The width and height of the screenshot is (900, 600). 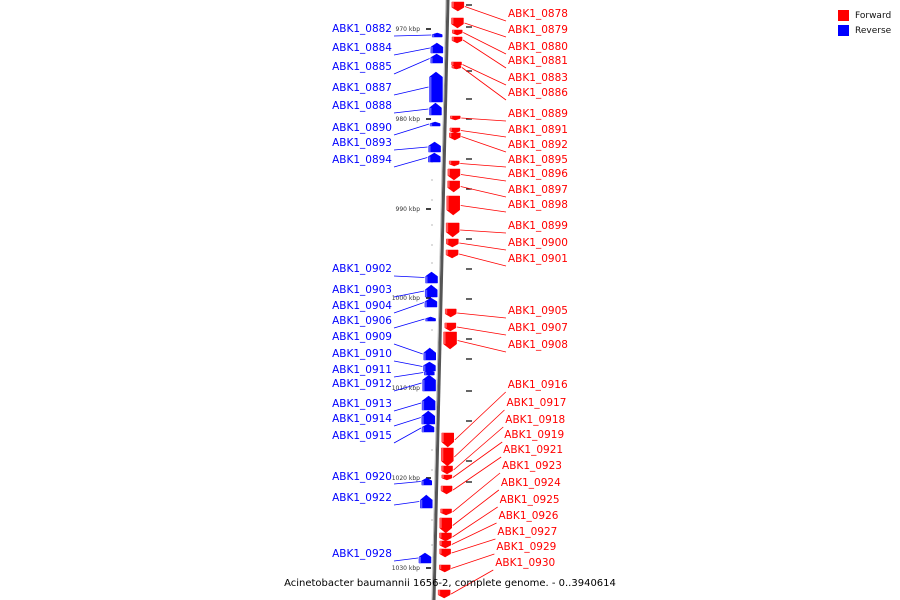 What do you see at coordinates (538, 145) in the screenshot?
I see `forward-gene-label: ABK1_0892` at bounding box center [538, 145].